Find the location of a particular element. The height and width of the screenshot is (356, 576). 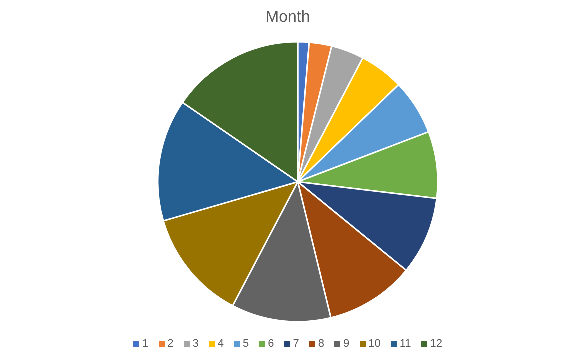

legend-label: 9 is located at coordinates (346, 344).